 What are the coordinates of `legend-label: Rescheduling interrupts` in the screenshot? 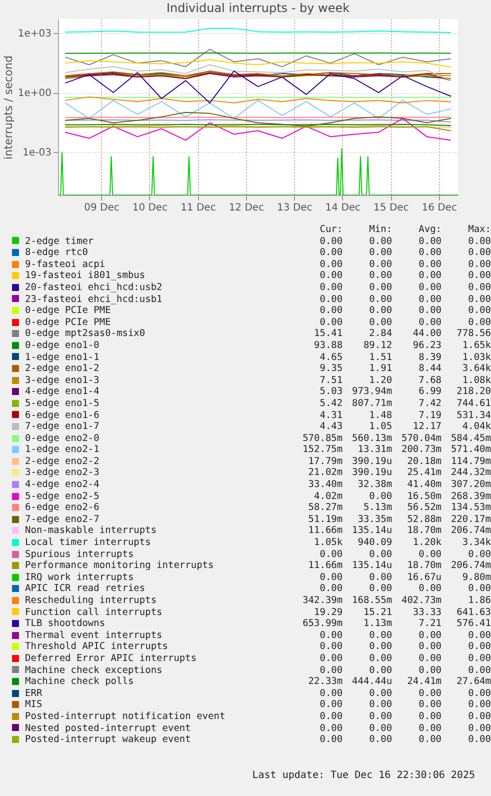 It's located at (91, 600).